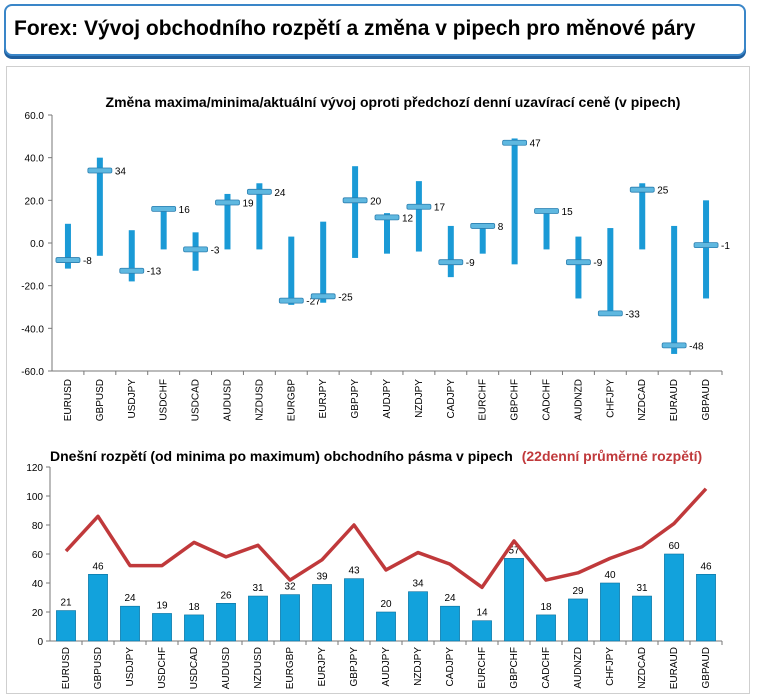 This screenshot has width=758, height=696. Describe the element at coordinates (87, 261) in the screenshot. I see `data-label: -8` at that location.